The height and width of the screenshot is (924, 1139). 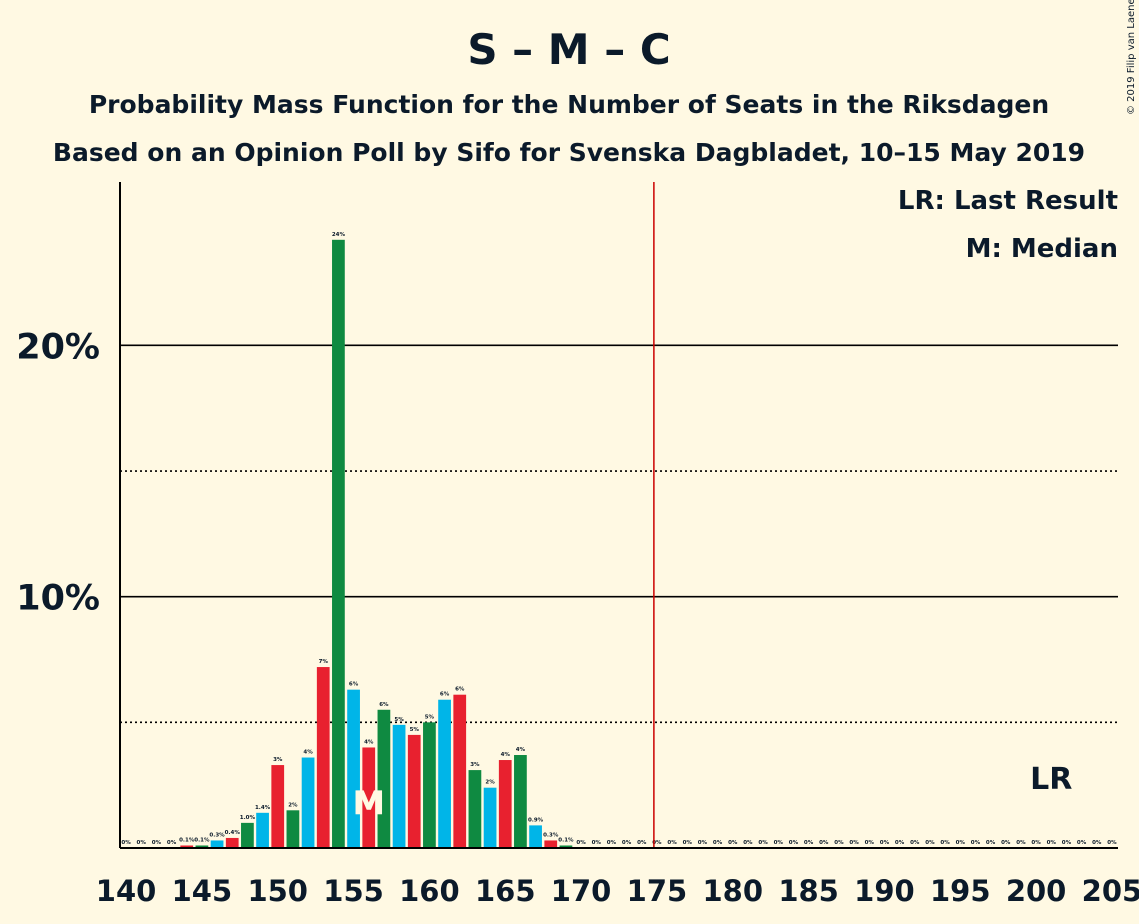 I want to click on bar-label: 24%, so click(x=339, y=235).